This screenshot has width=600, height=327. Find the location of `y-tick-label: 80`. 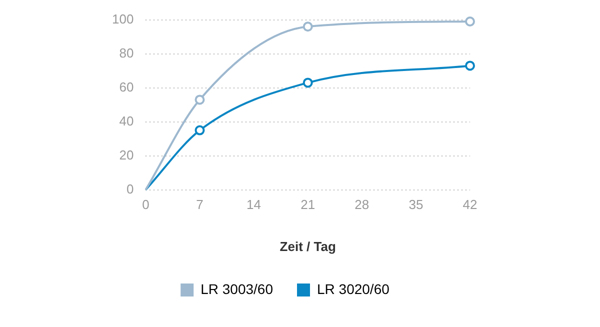

y-tick-label: 80 is located at coordinates (126, 52).